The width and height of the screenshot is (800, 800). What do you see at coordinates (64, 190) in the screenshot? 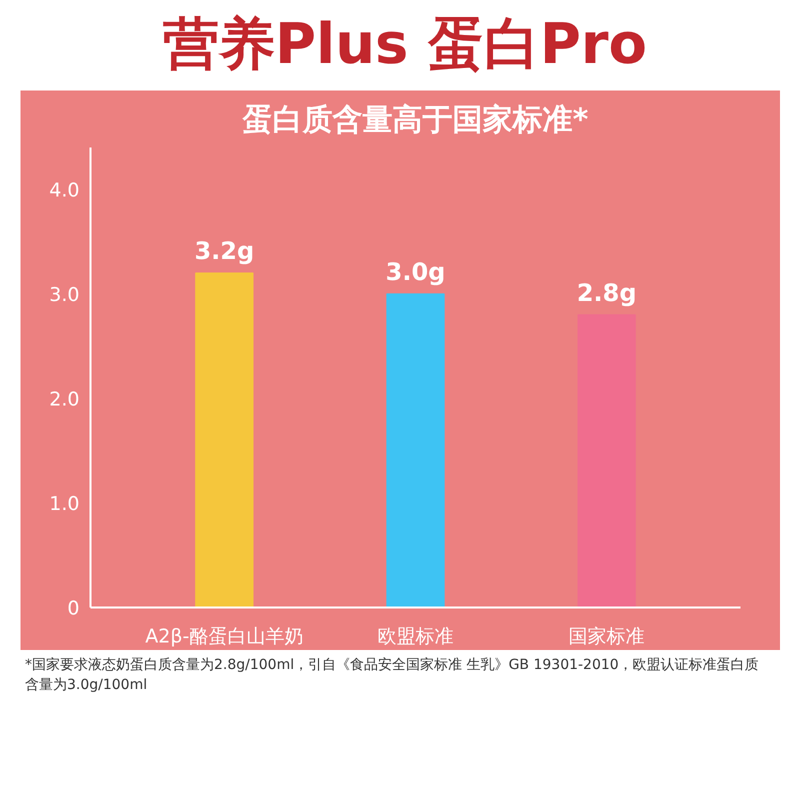
I see `y-tick-label: 4.0` at bounding box center [64, 190].